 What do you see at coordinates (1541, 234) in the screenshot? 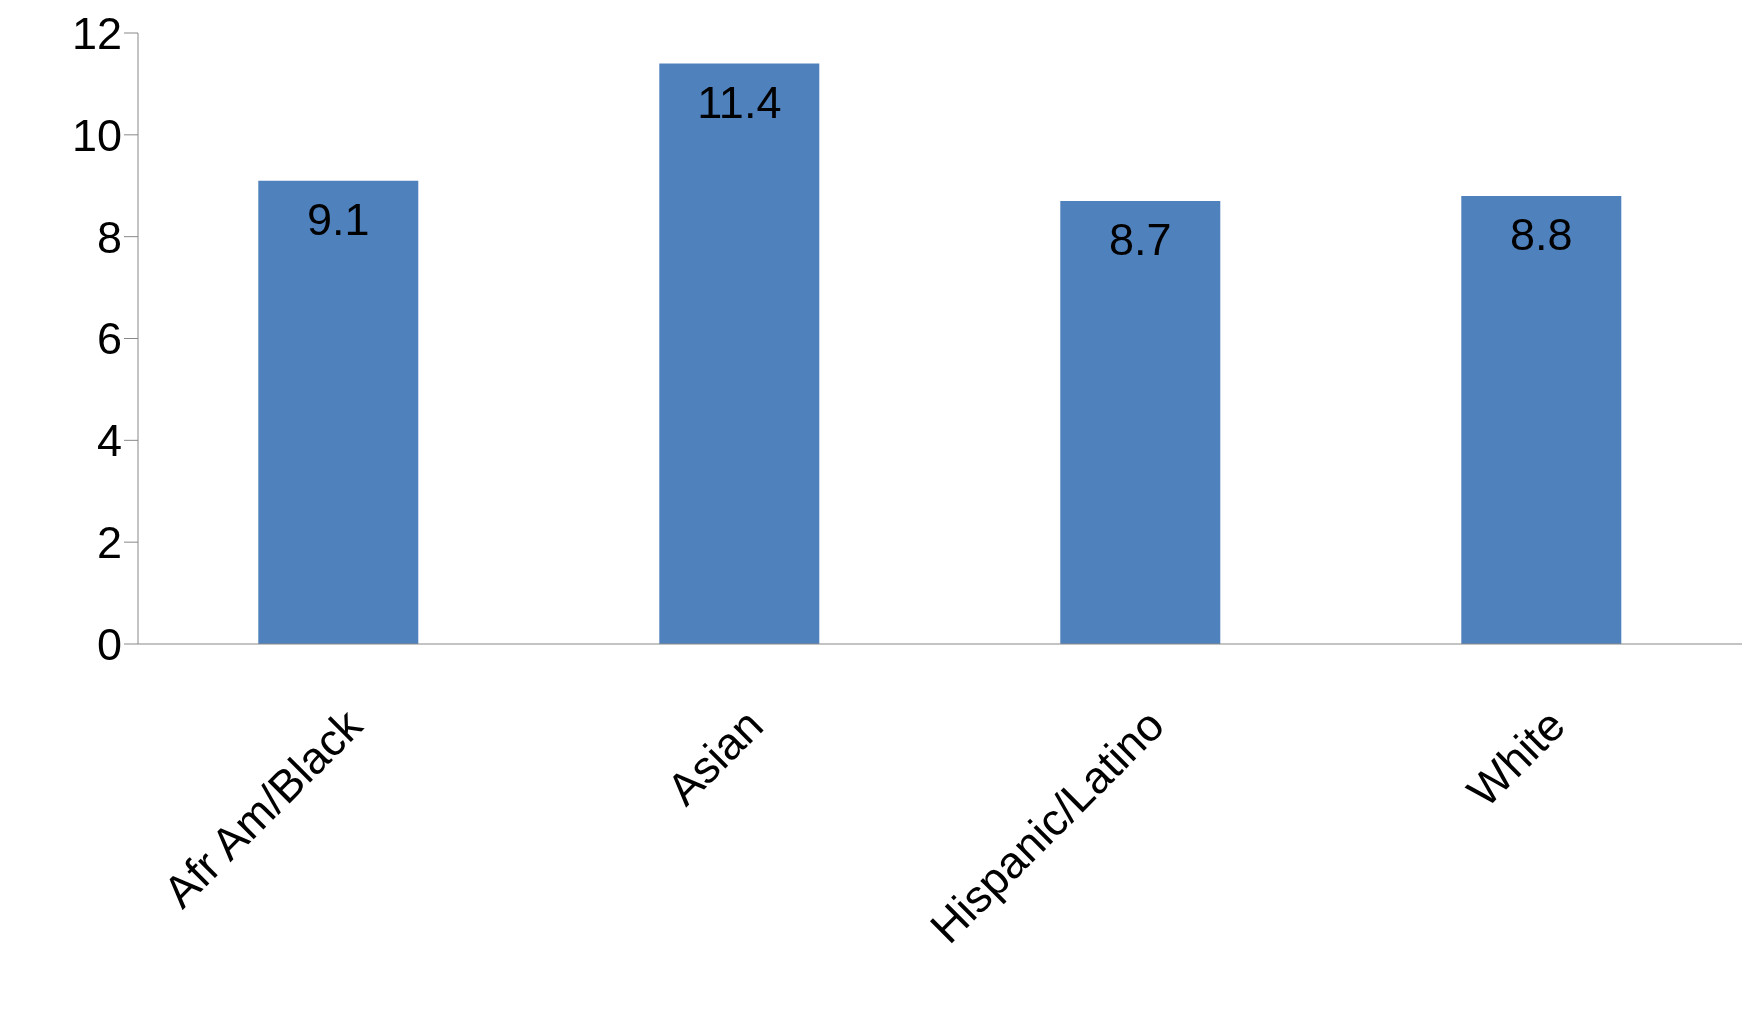
I see `data-label: 8.8` at bounding box center [1541, 234].